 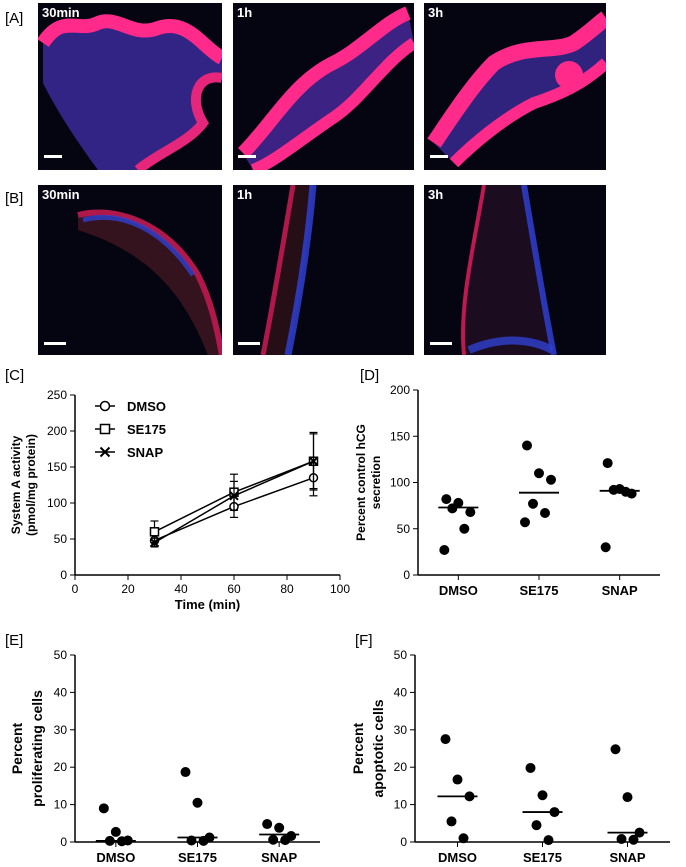 I want to click on legend-label: SNAP, so click(x=145, y=452).